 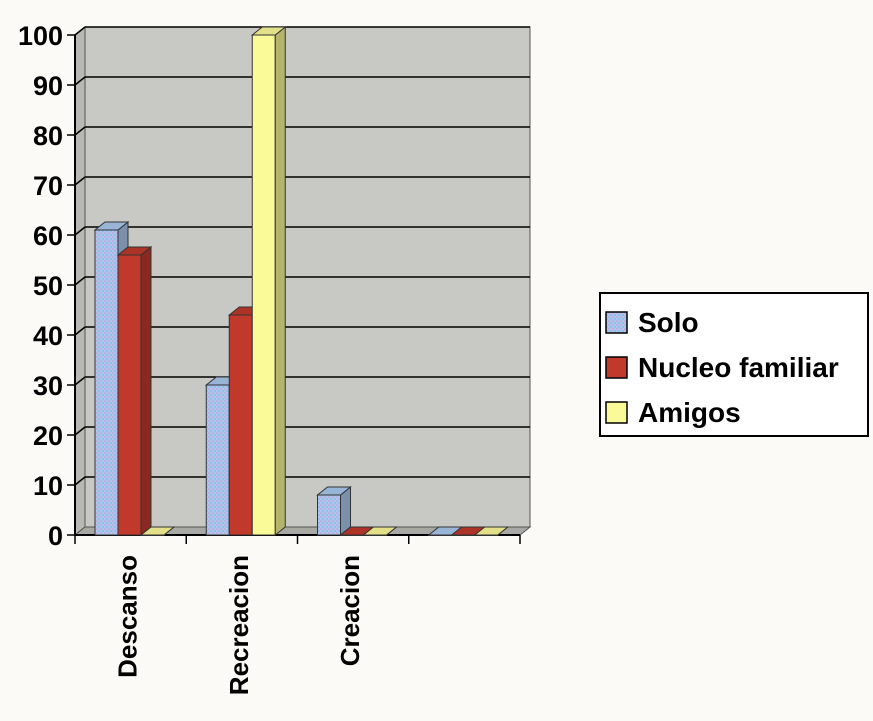 I want to click on x-tick-labels: Descanso Recreacion Creacion, so click(x=239, y=625).